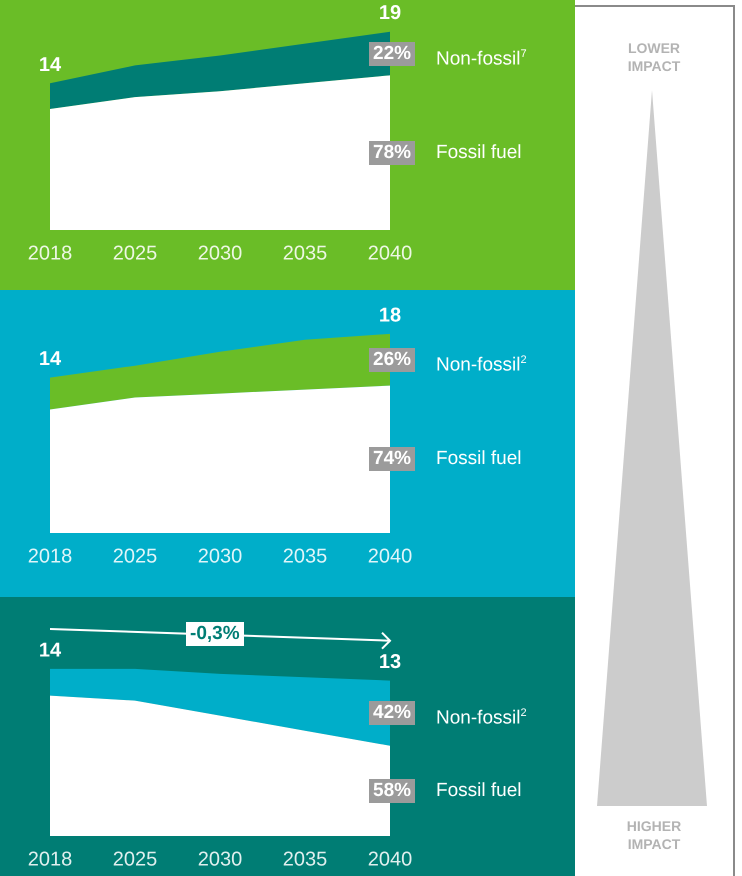 The width and height of the screenshot is (742, 876). What do you see at coordinates (654, 57) in the screenshot?
I see `text: LOWER IMPACT` at bounding box center [654, 57].